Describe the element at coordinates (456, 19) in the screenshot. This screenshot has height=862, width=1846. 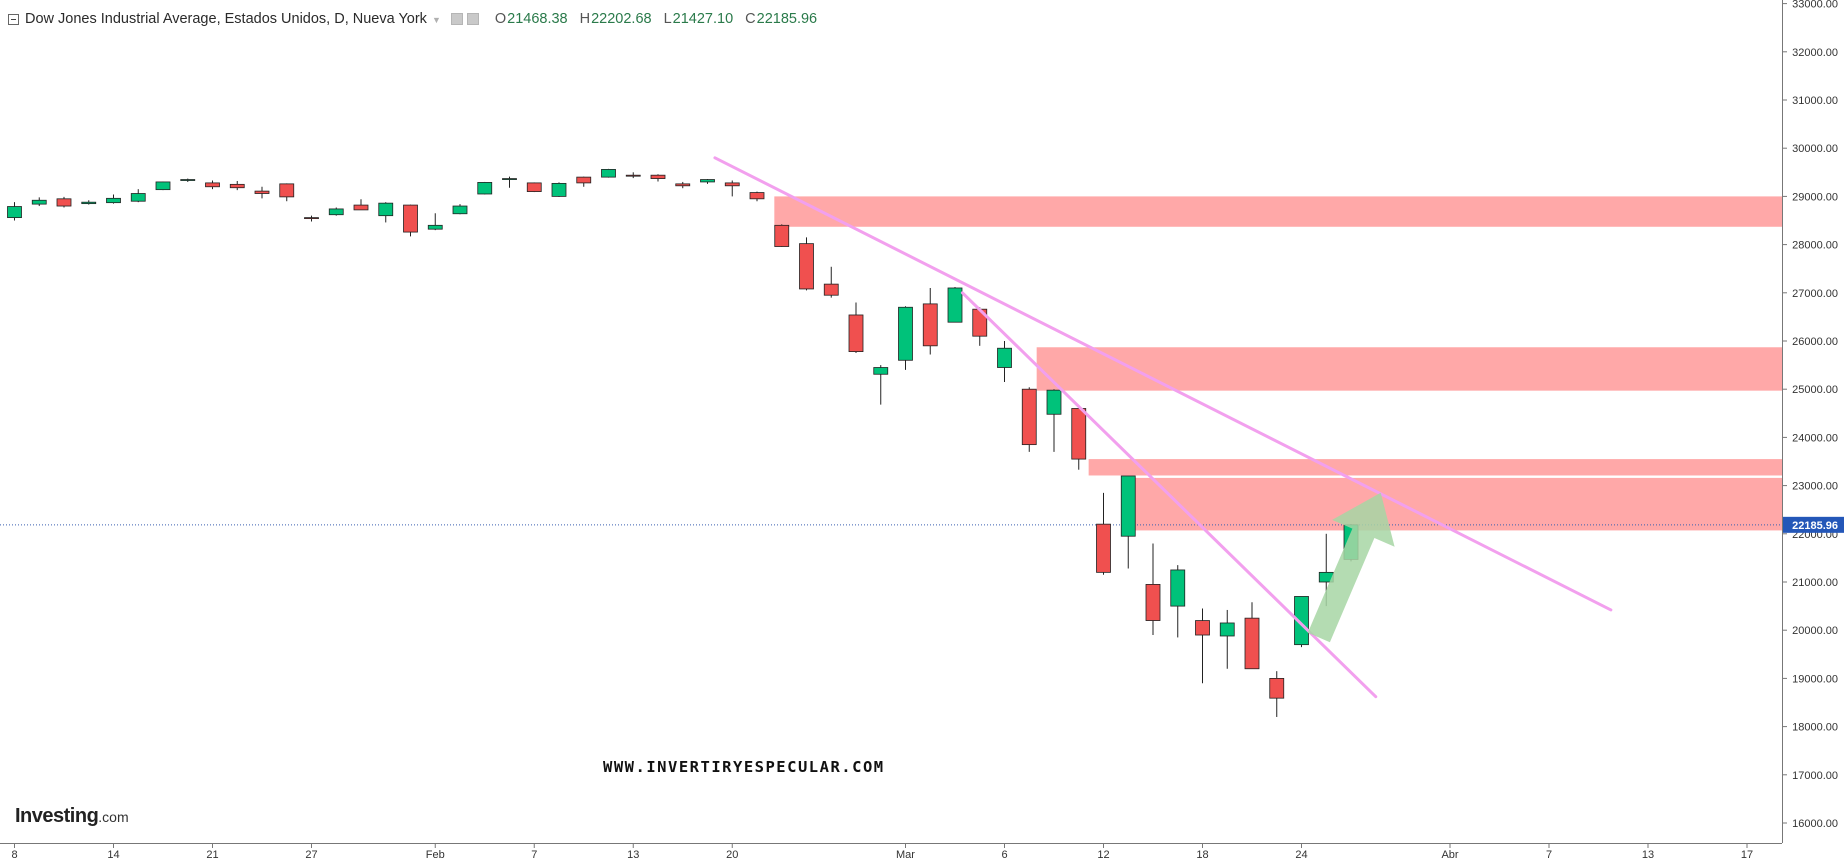
I see `settings-icon` at that location.